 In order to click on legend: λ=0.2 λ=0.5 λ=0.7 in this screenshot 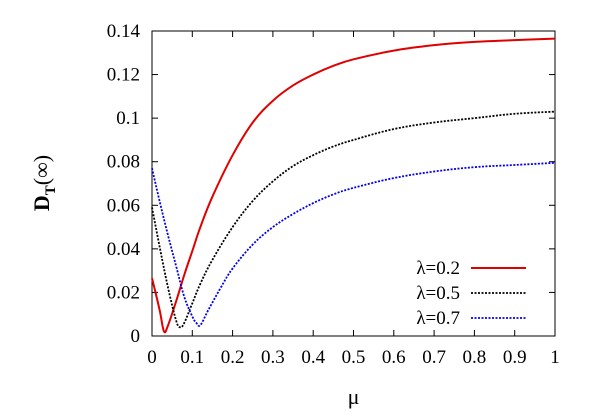, I will do `click(471, 293)`.